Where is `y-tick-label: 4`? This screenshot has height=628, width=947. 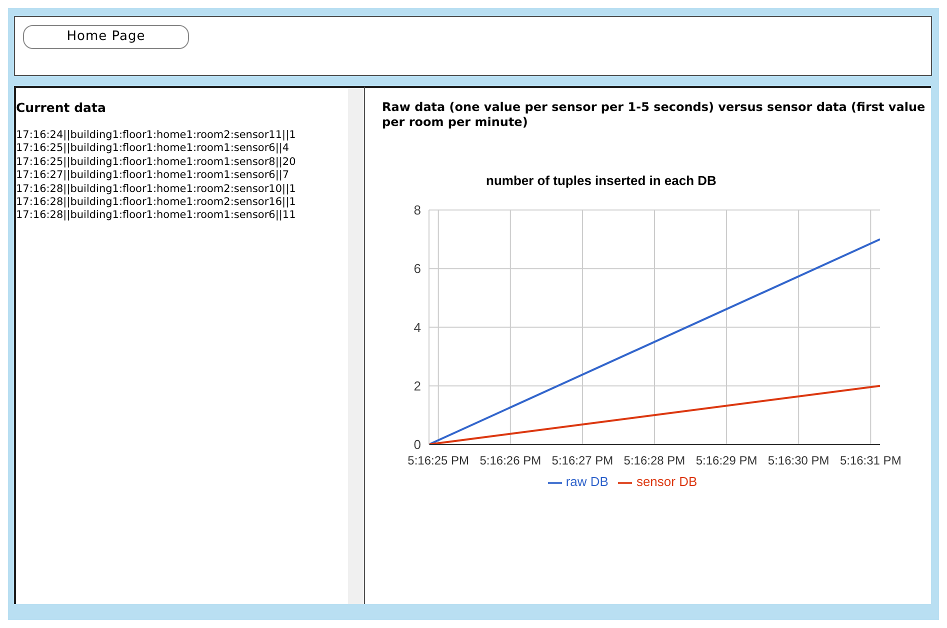 y-tick-label: 4 is located at coordinates (417, 327).